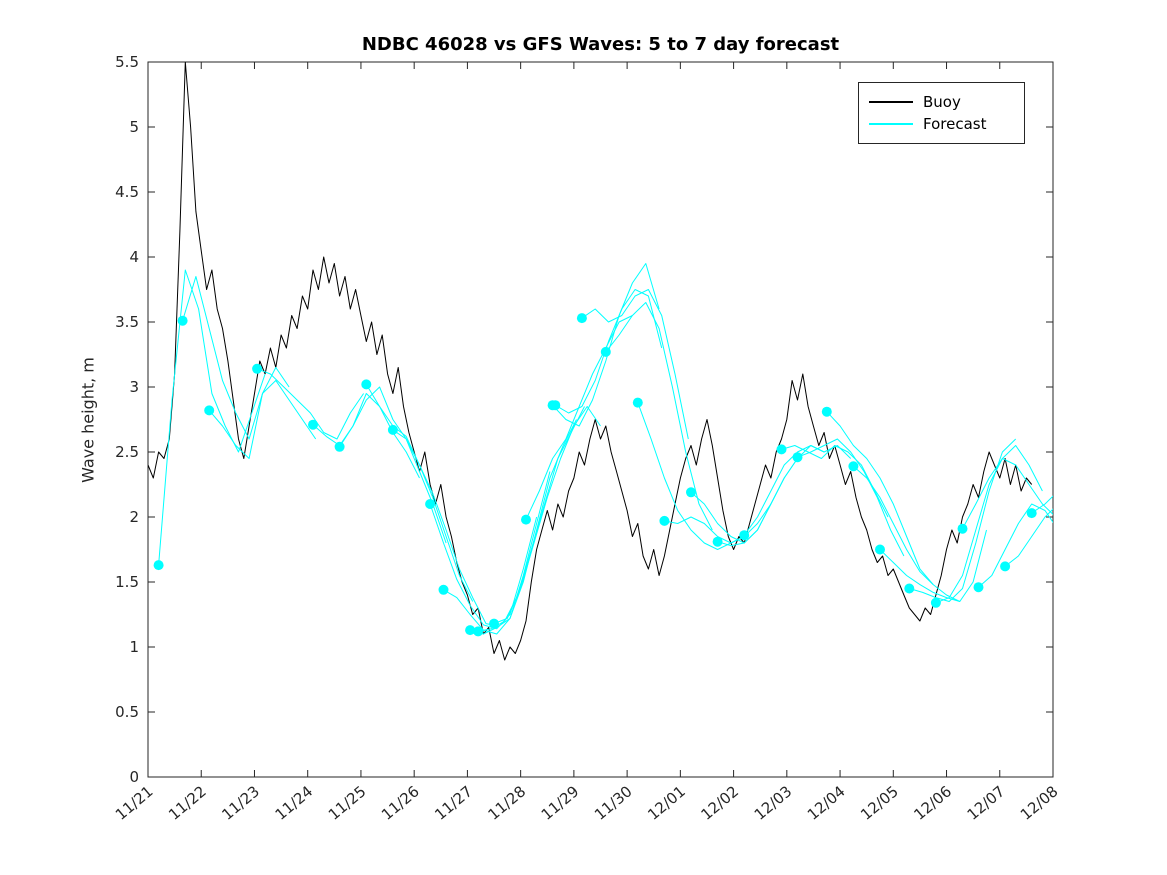  Describe the element at coordinates (240, 803) in the screenshot. I see `x-tick-label: 11/23` at that location.